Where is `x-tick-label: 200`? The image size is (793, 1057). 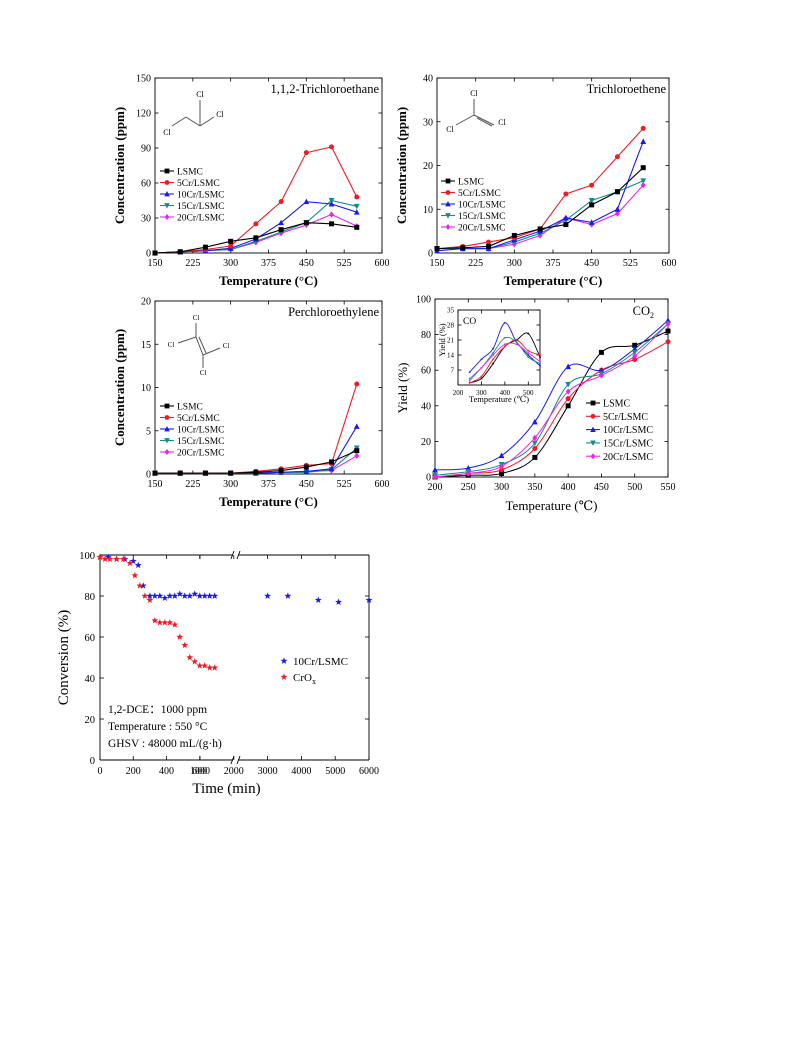
x-tick-label: 200 is located at coordinates (133, 771).